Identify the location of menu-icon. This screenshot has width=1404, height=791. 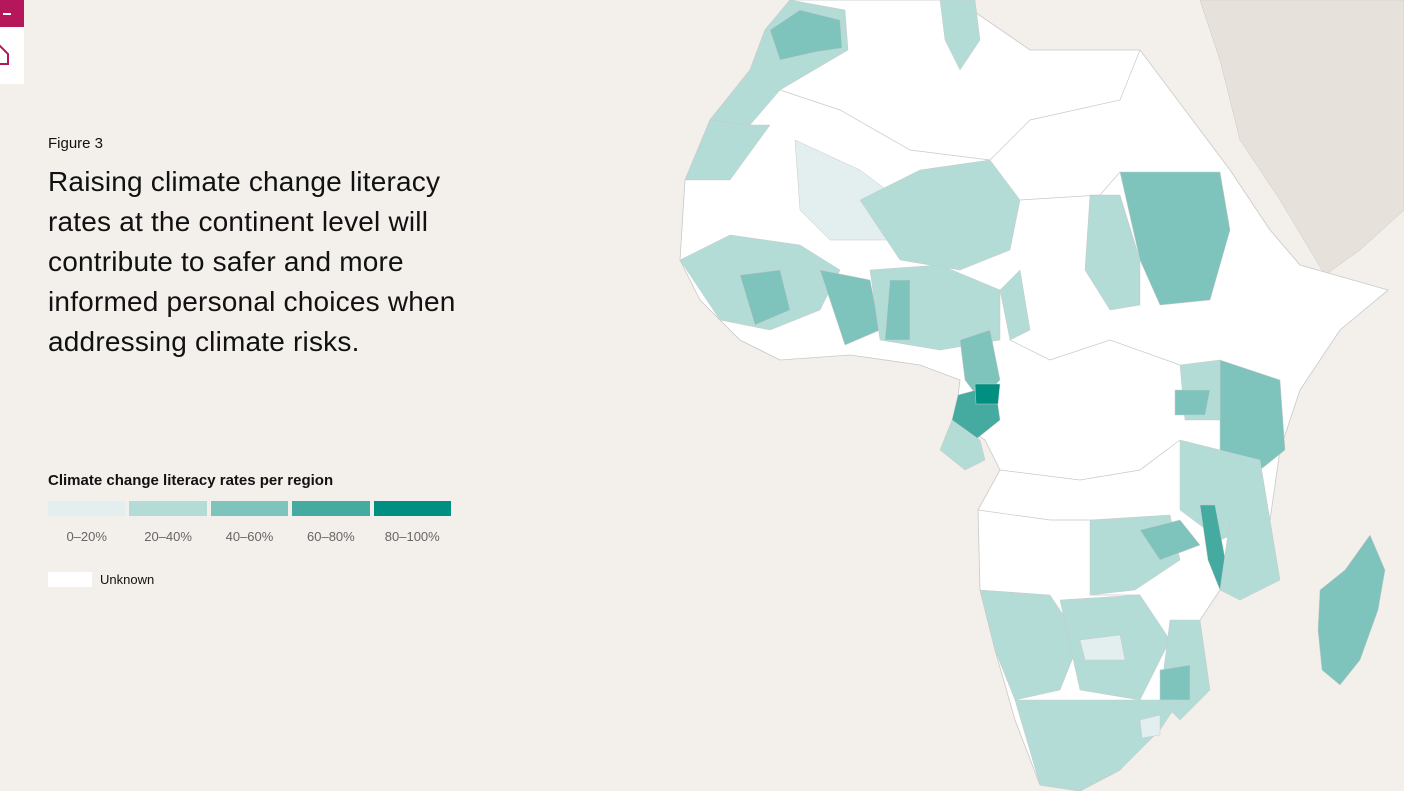
(7, 13).